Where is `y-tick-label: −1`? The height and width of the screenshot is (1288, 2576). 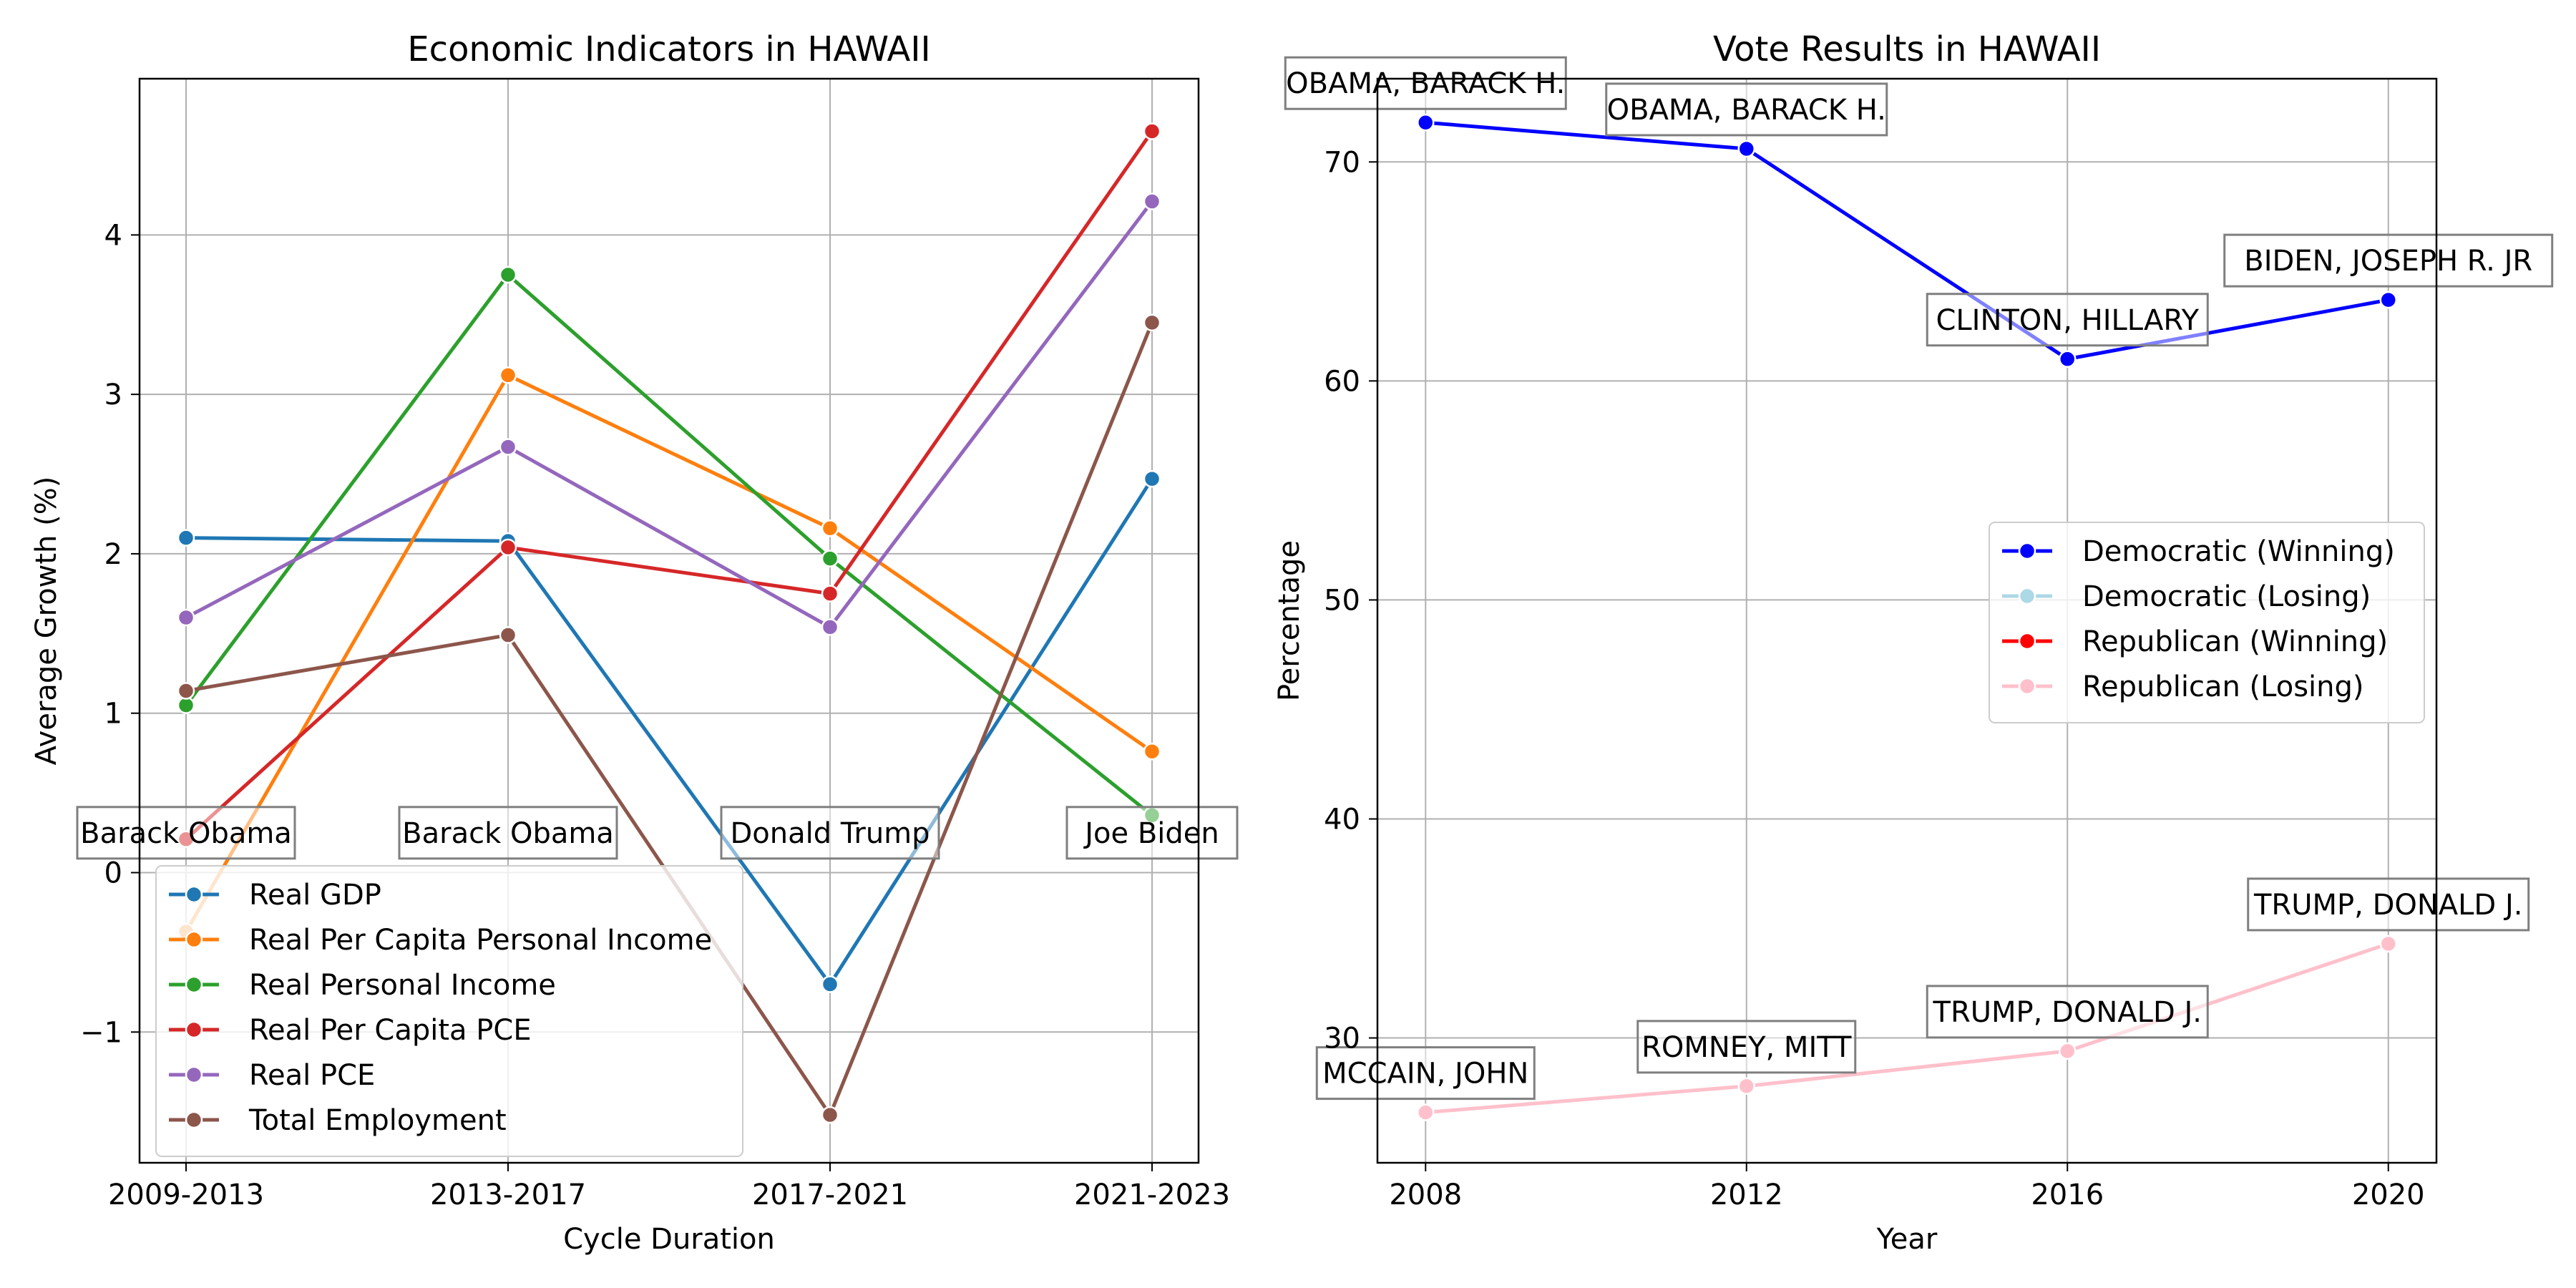 y-tick-label: −1 is located at coordinates (101, 1032).